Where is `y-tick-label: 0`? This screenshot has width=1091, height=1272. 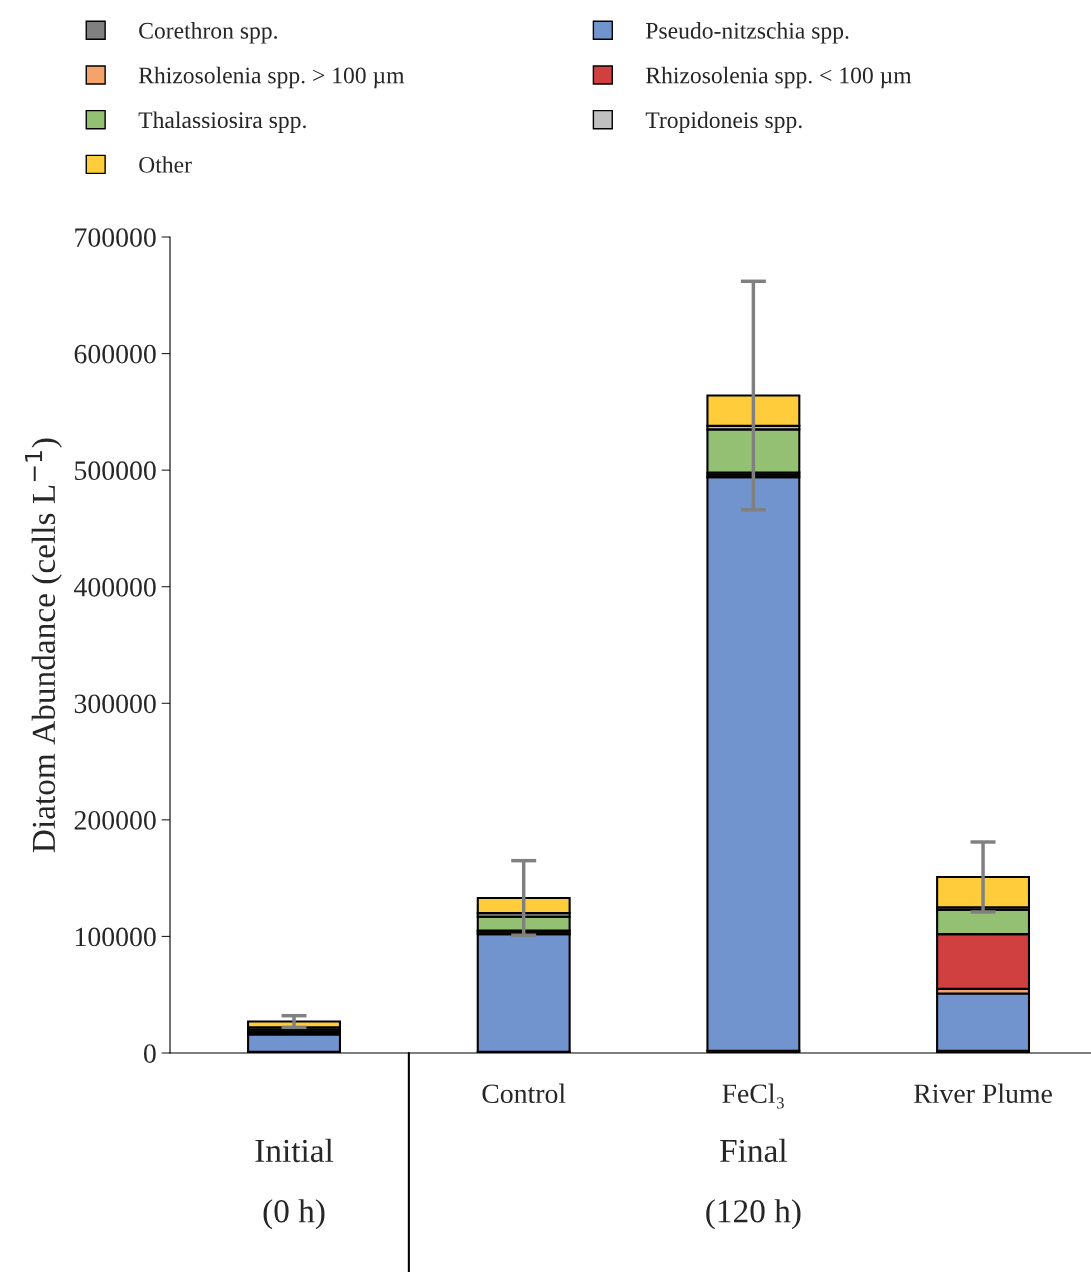 y-tick-label: 0 is located at coordinates (149, 1053).